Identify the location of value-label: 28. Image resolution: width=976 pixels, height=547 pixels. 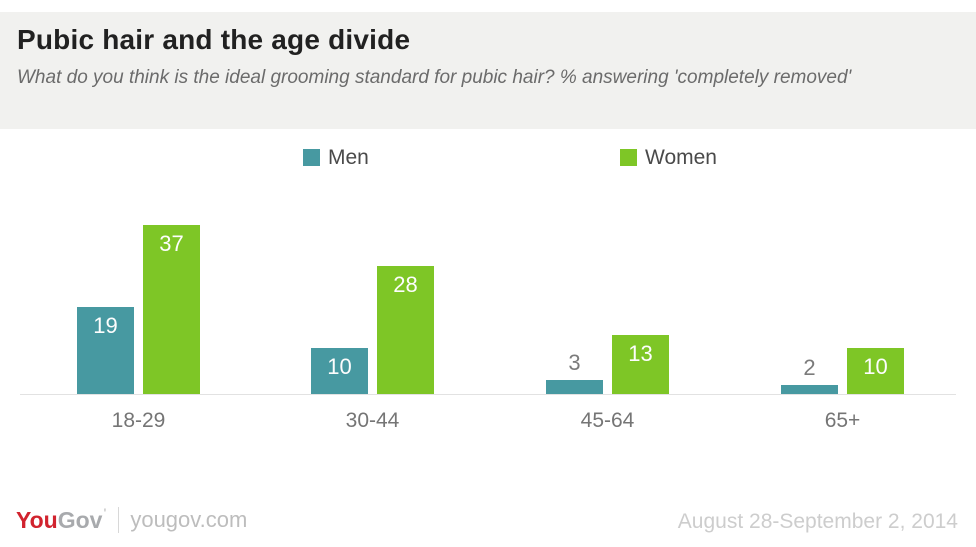
(405, 284).